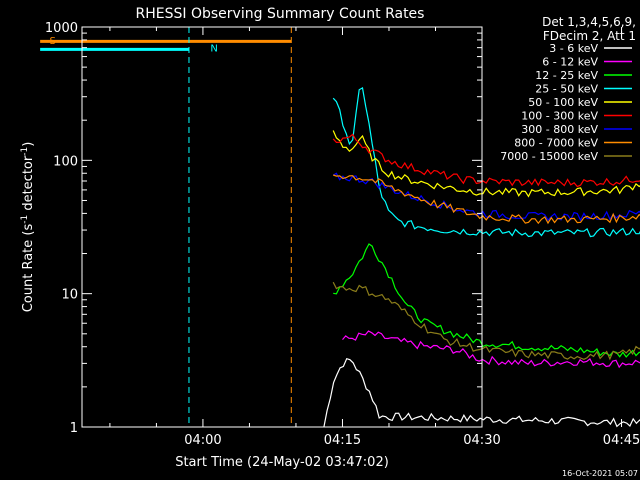  Describe the element at coordinates (549, 156) in the screenshot. I see `legend-label-9: 7000 - 15000 keV` at that location.